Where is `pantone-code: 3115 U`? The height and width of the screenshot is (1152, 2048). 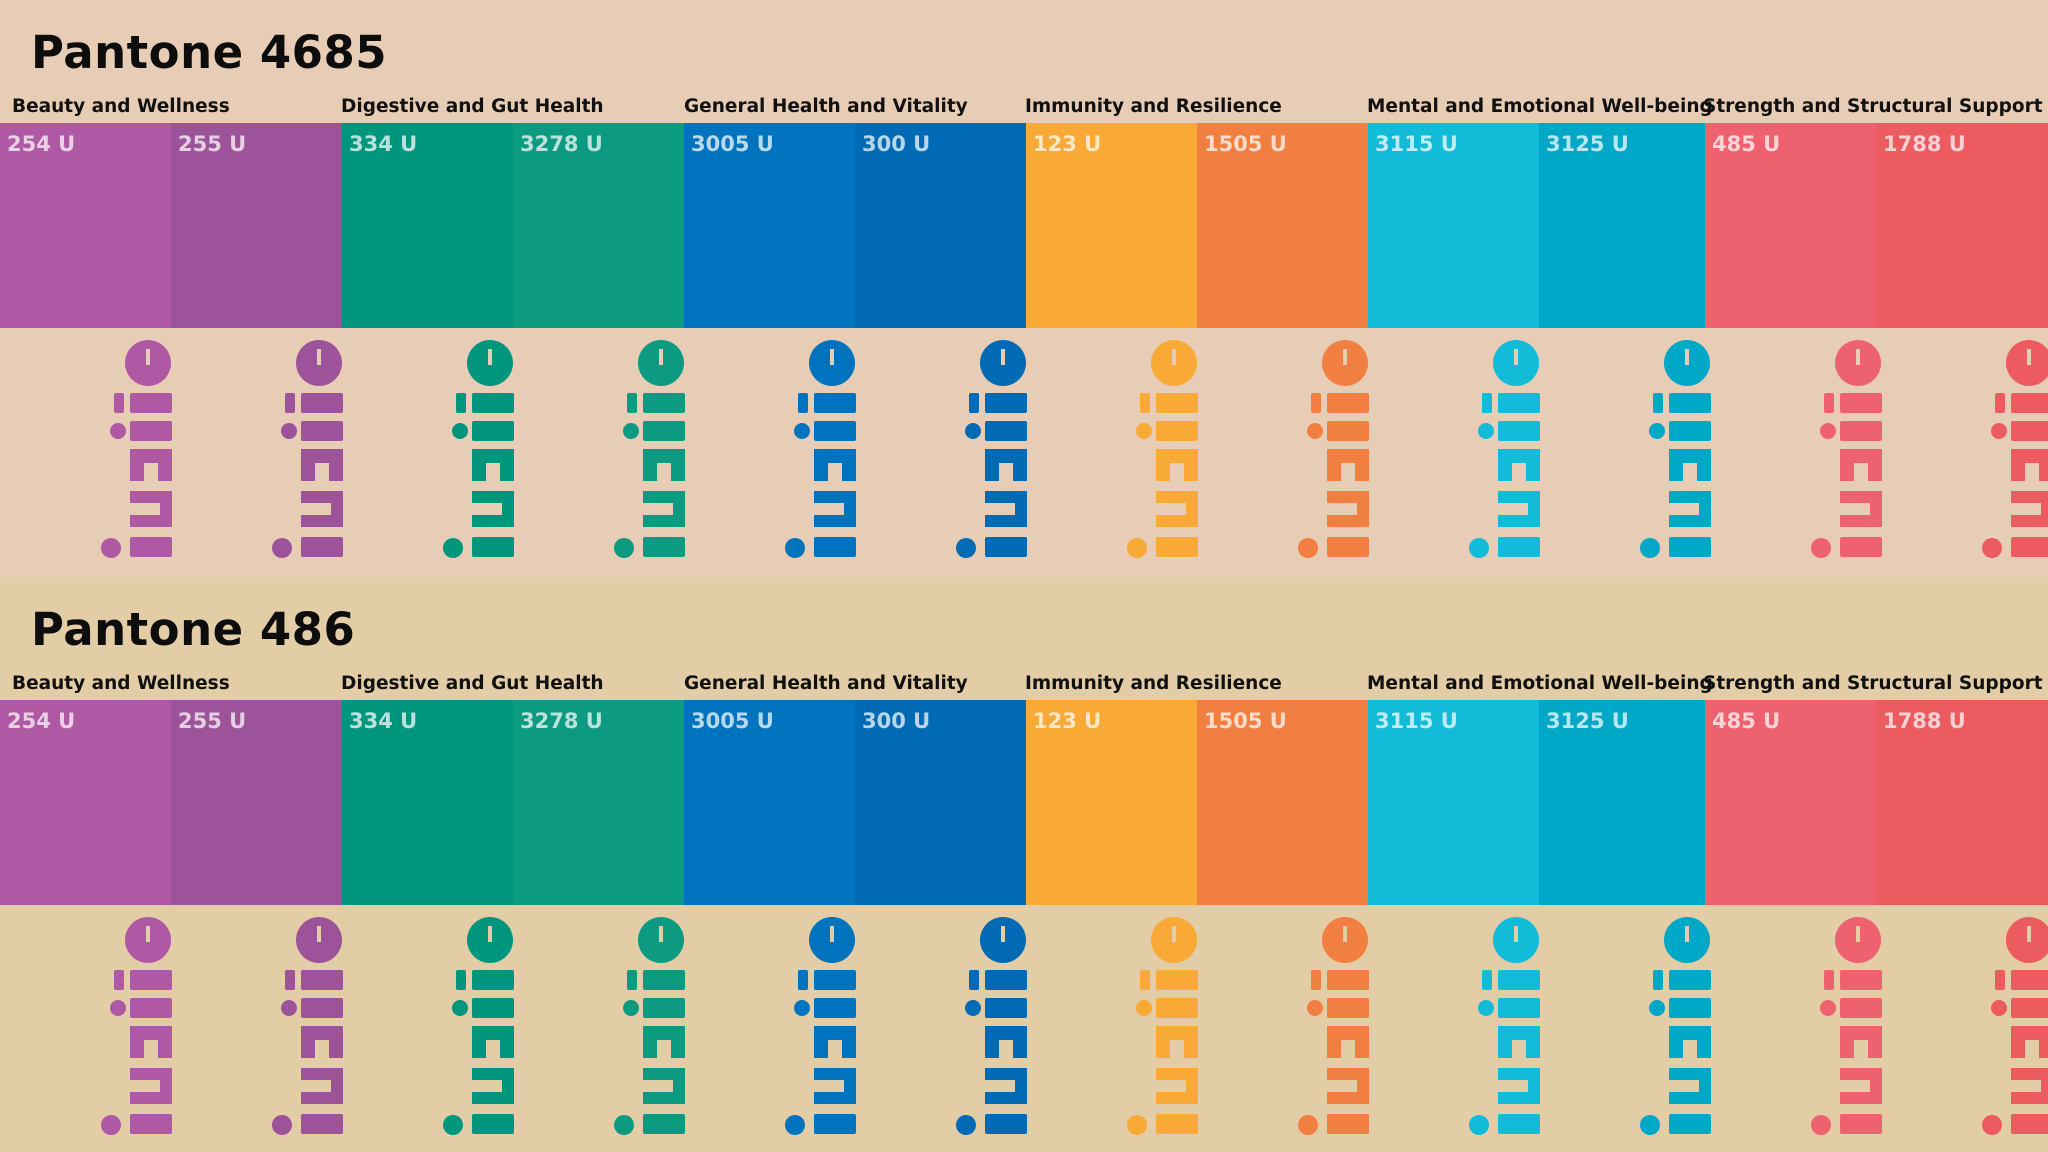
pantone-code: 3115 U is located at coordinates (1416, 144).